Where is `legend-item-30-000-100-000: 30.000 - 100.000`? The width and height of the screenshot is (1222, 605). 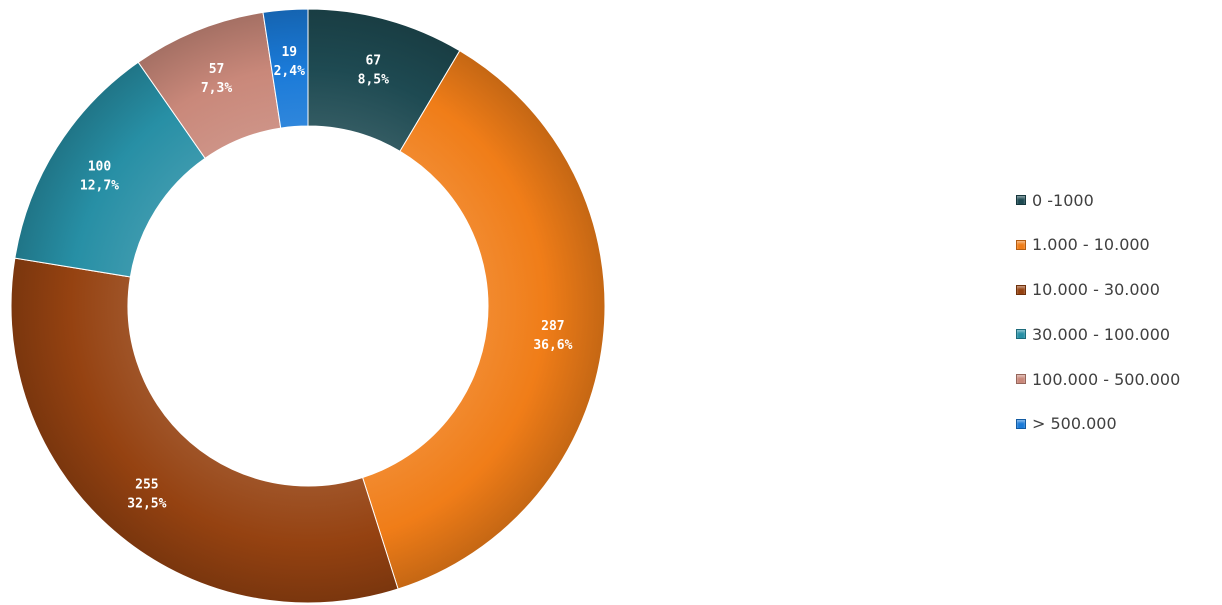
legend-item-30-000-100-000: 30.000 - 100.000 is located at coordinates (1098, 334).